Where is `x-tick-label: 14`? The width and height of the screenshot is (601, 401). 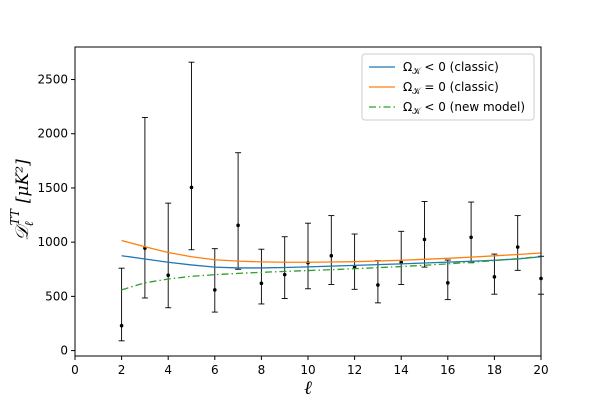
x-tick-label: 14 is located at coordinates (401, 370).